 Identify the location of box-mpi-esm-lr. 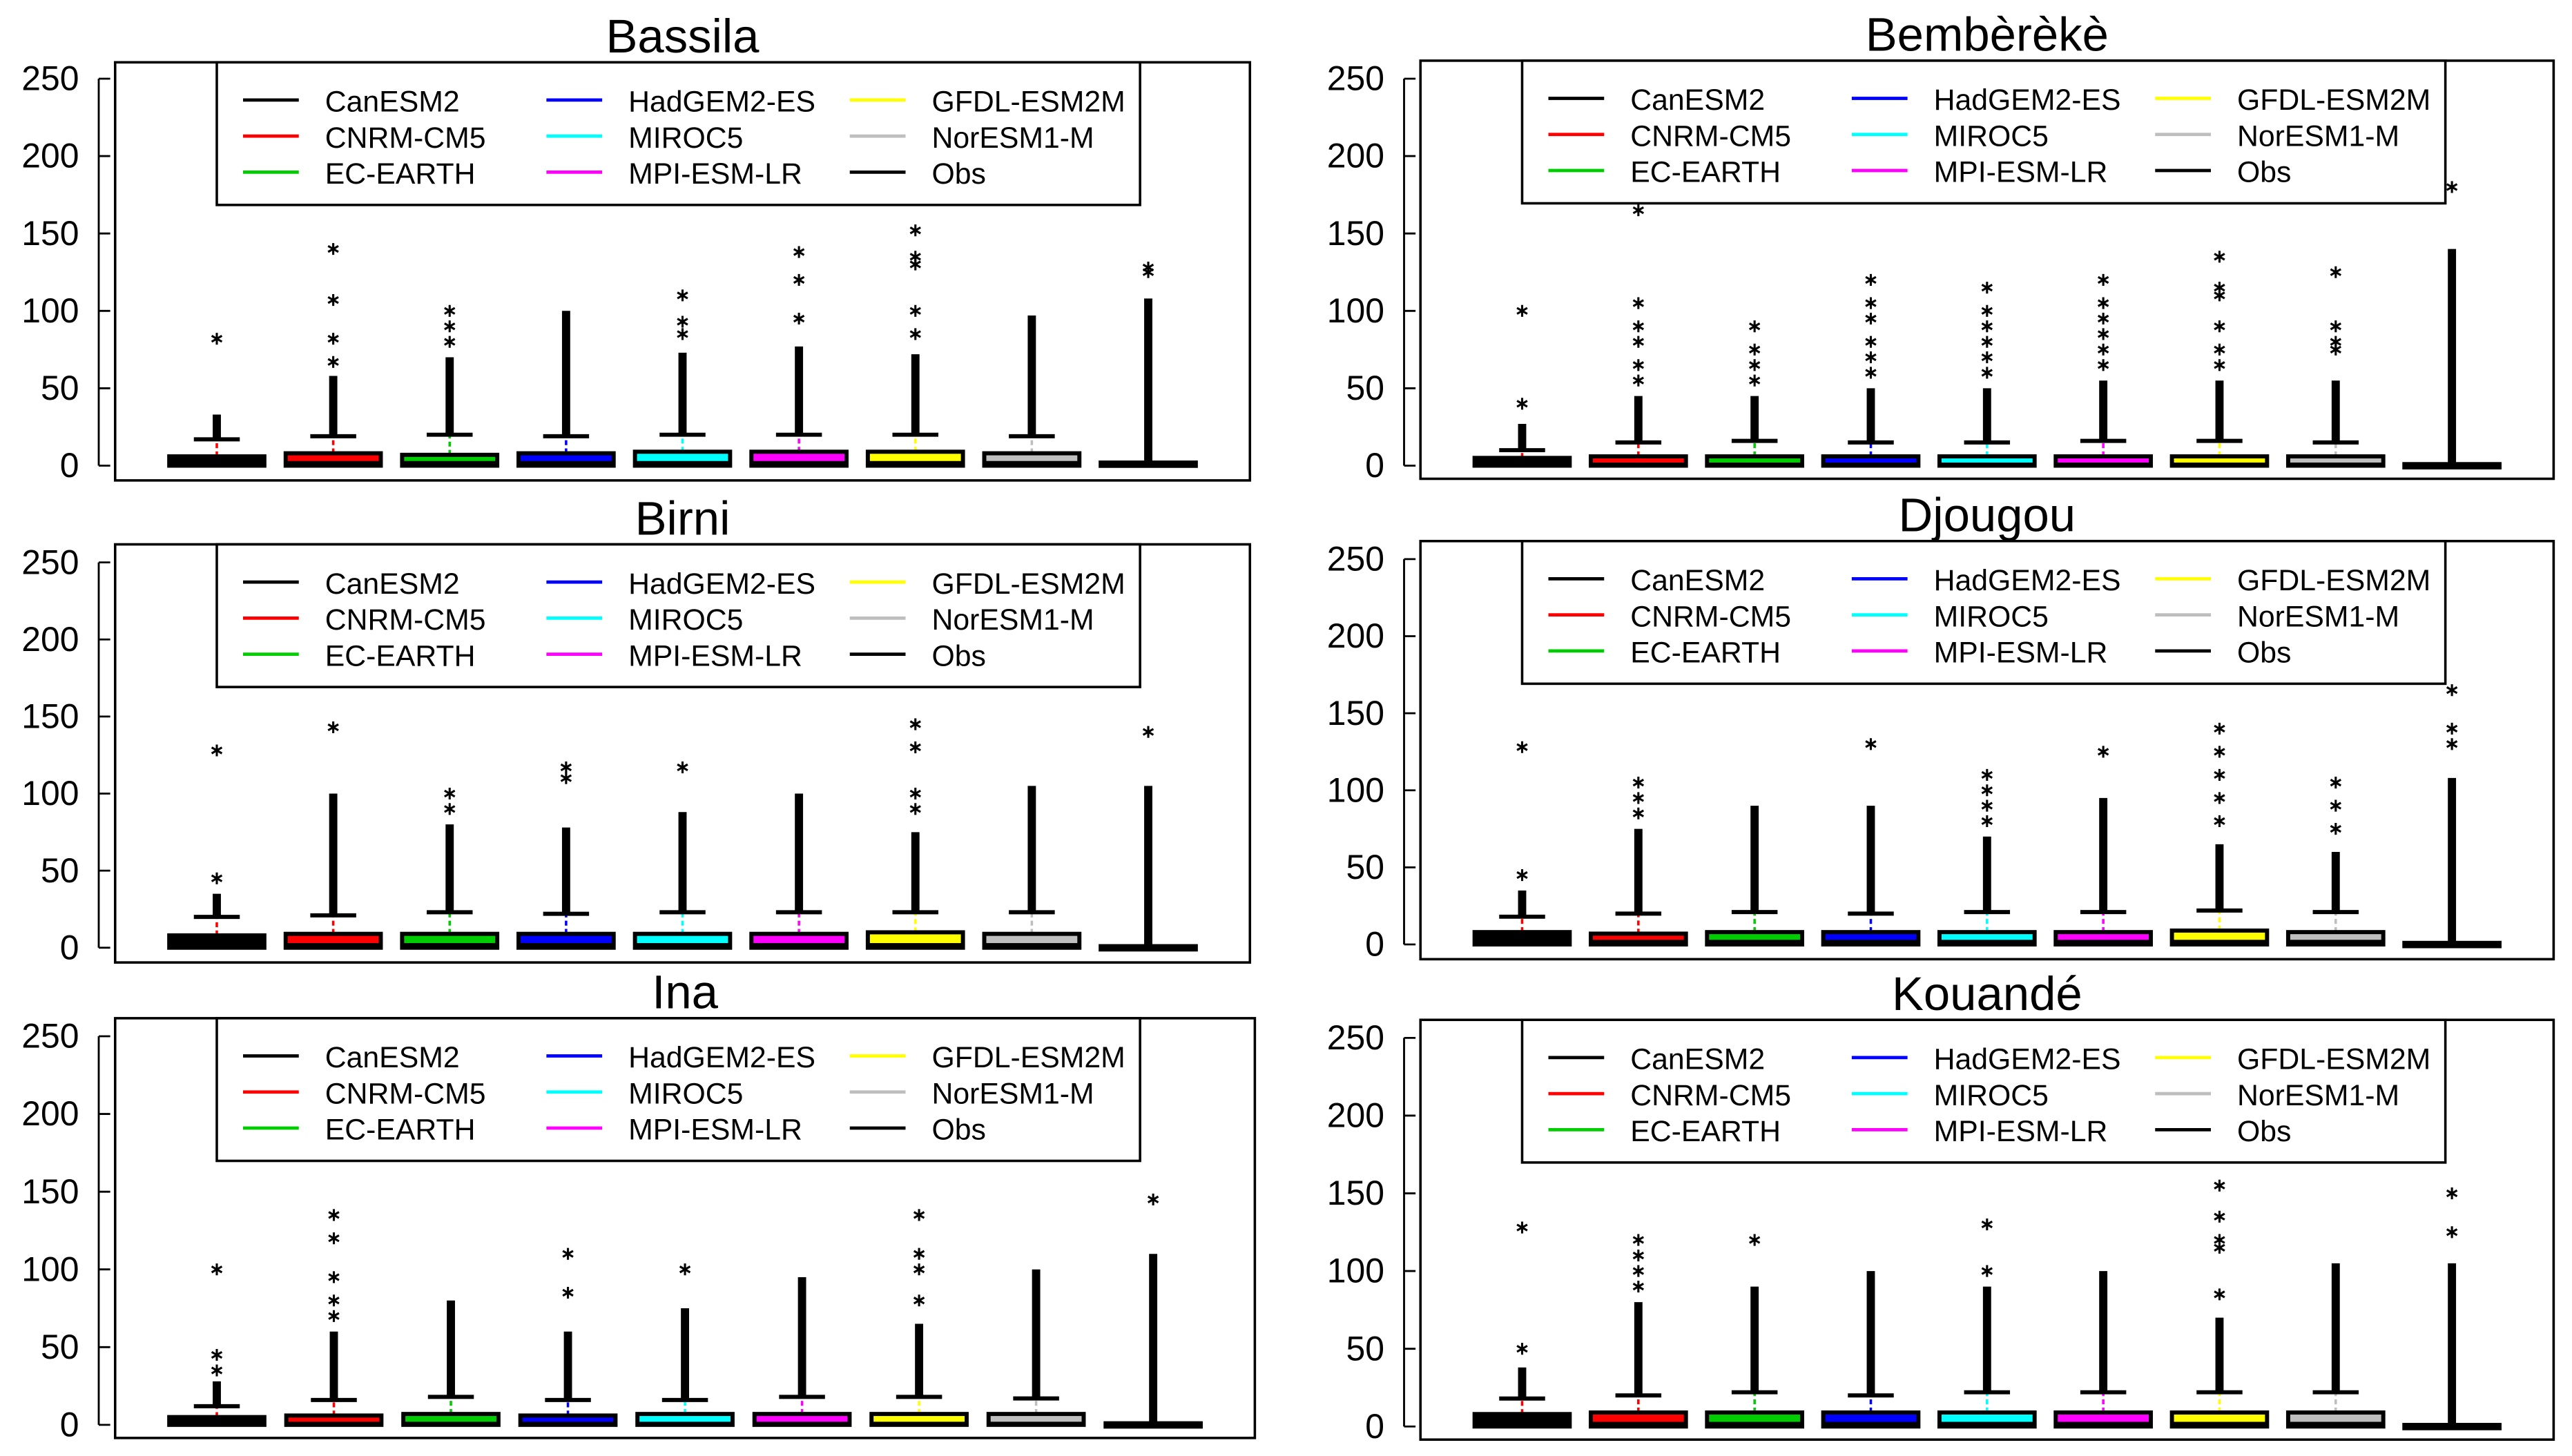
(802, 1352).